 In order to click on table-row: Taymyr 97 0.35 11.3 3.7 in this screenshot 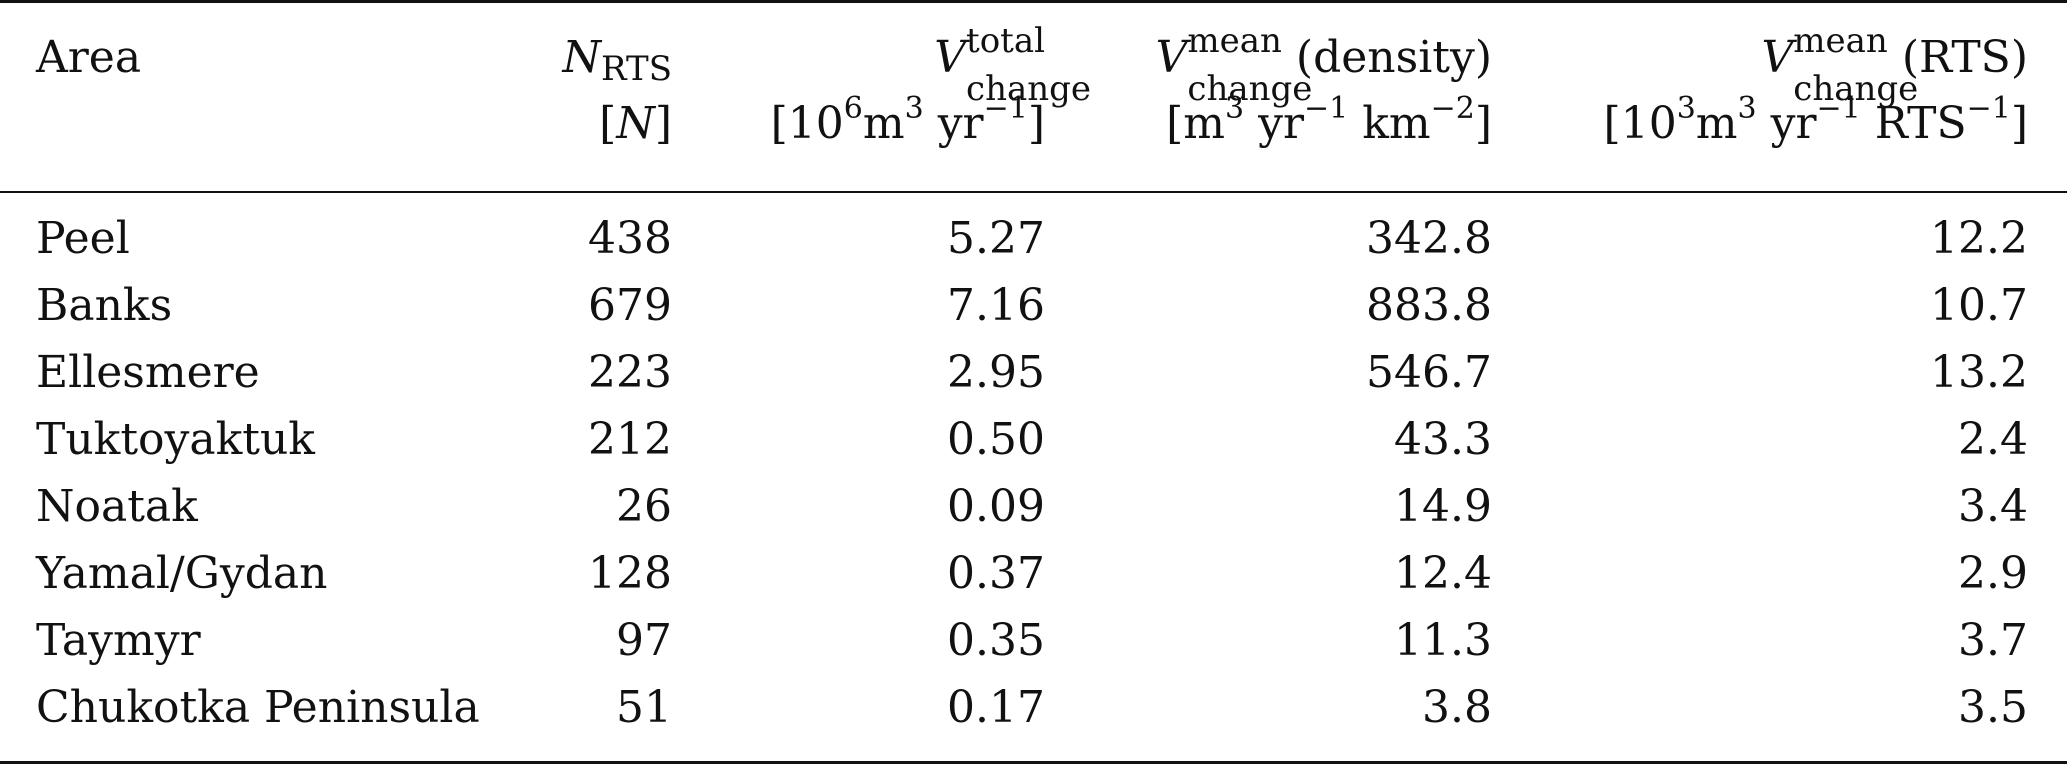, I will do `click(1033, 649)`.